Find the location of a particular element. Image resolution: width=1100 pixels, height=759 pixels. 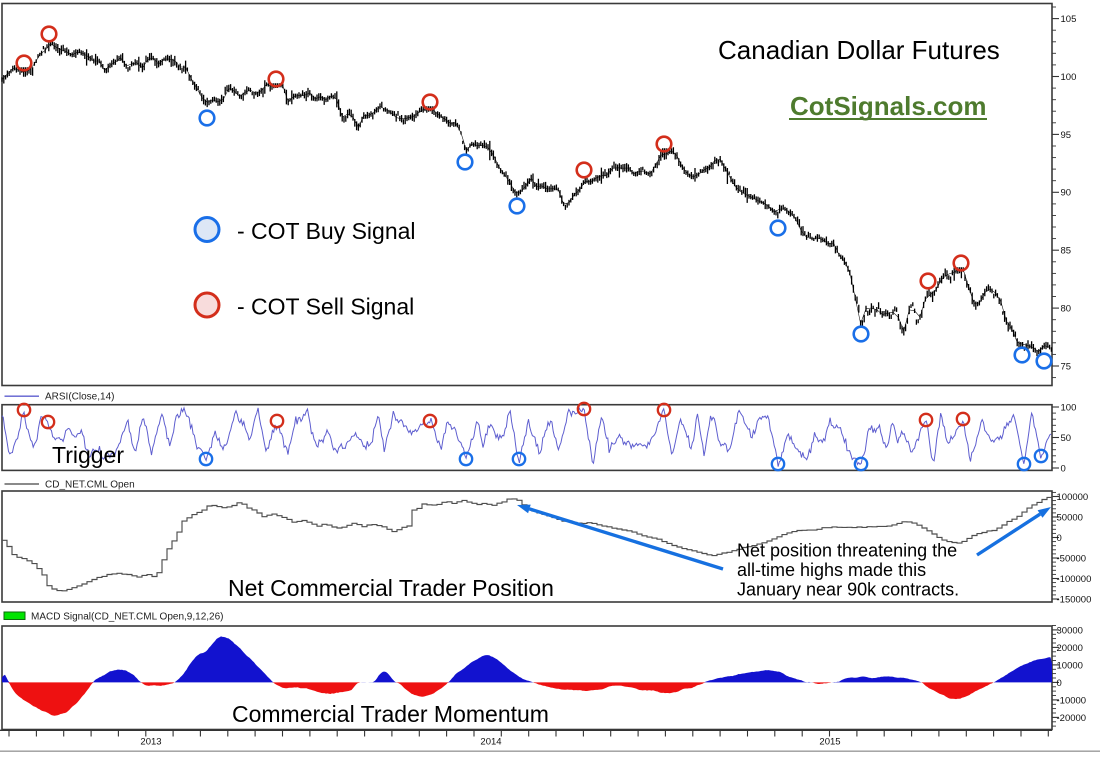

svg-text: 30000 is located at coordinates (1070, 630).